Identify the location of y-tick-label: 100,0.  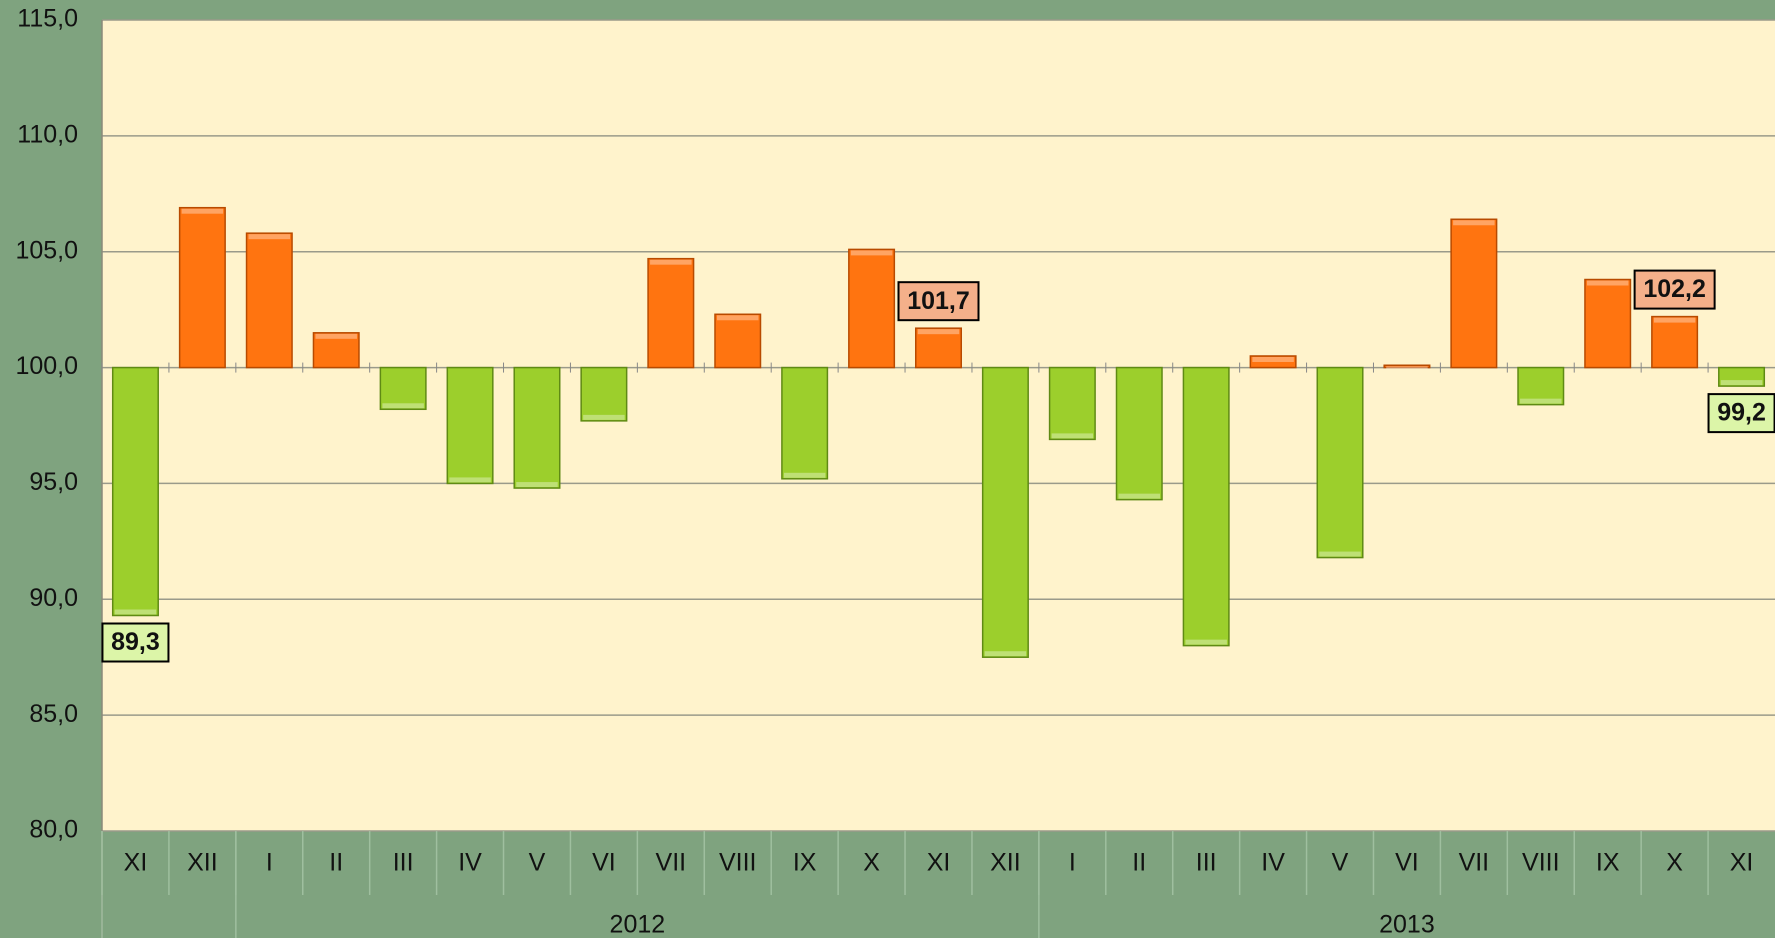
(46, 366).